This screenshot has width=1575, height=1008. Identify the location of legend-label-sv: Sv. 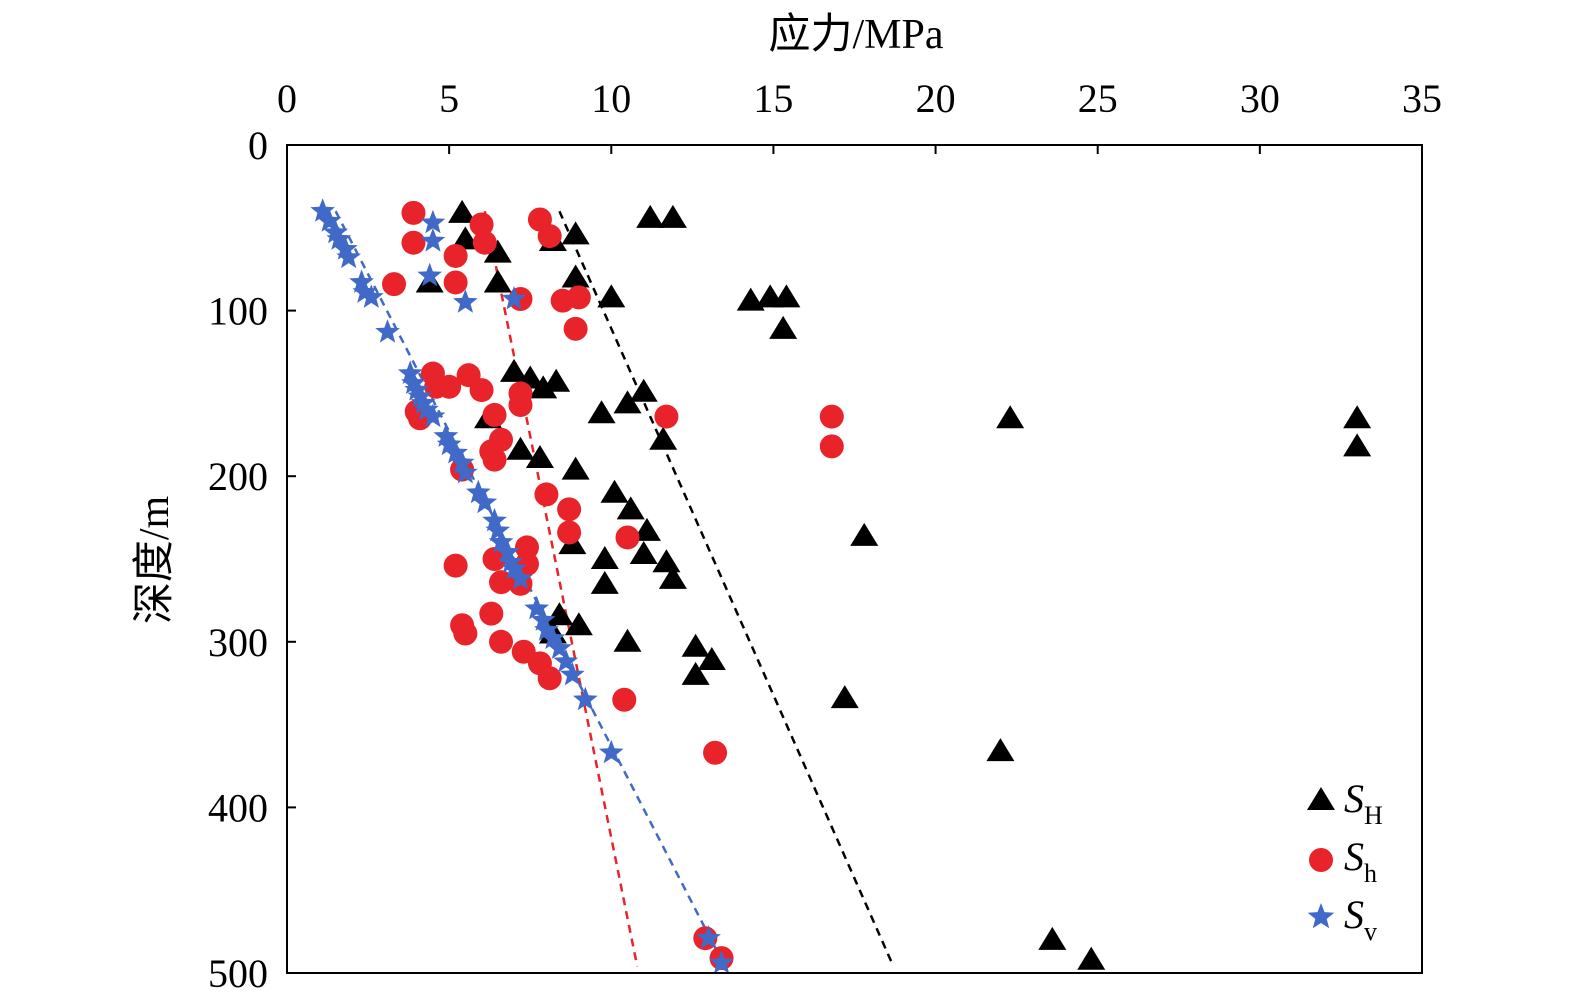
(1360, 919).